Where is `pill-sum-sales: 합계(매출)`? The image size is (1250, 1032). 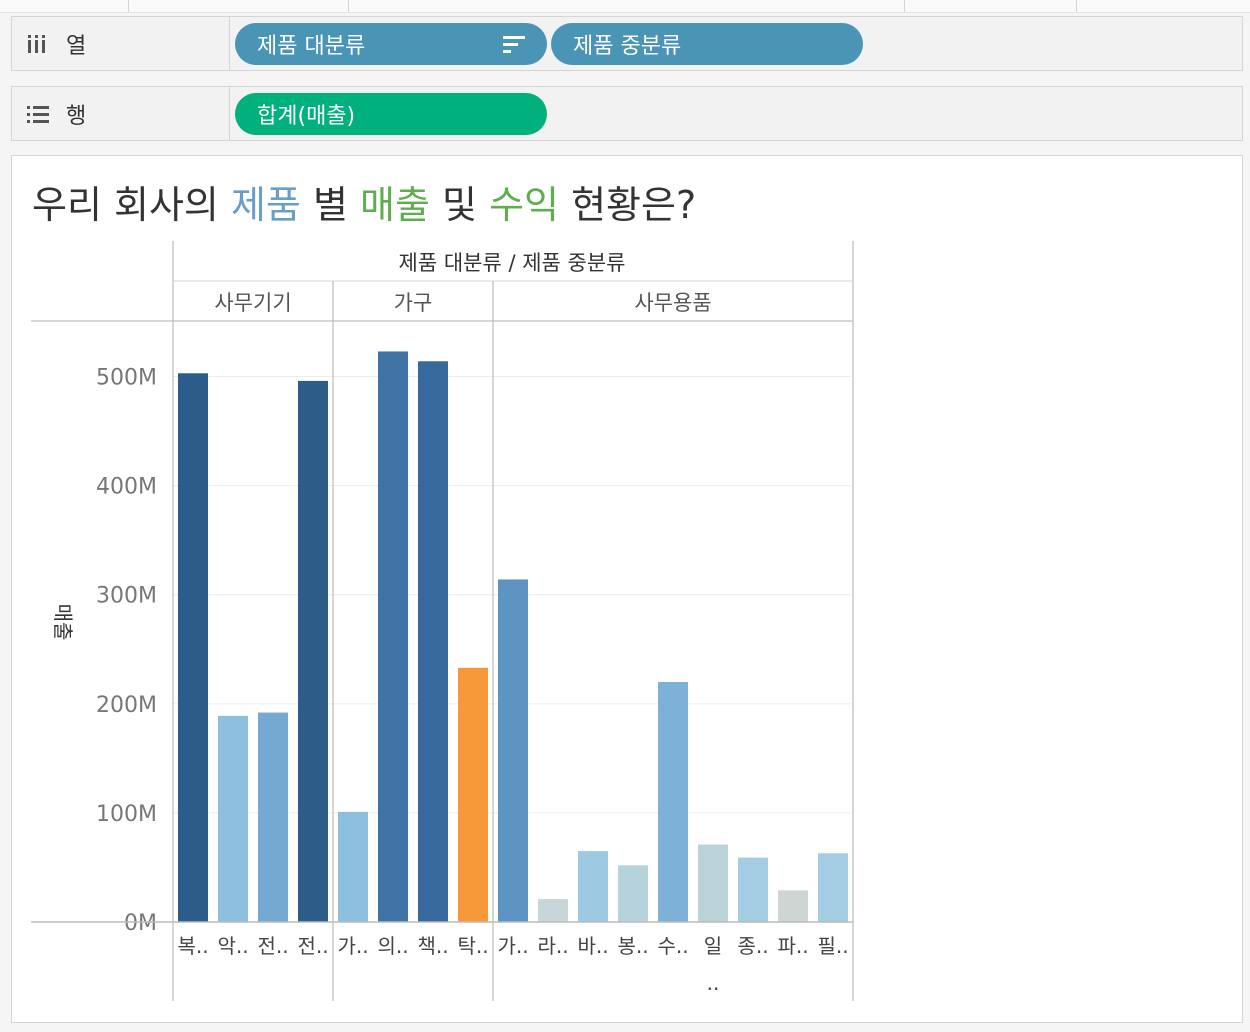 pill-sum-sales: 합계(매출) is located at coordinates (391, 114).